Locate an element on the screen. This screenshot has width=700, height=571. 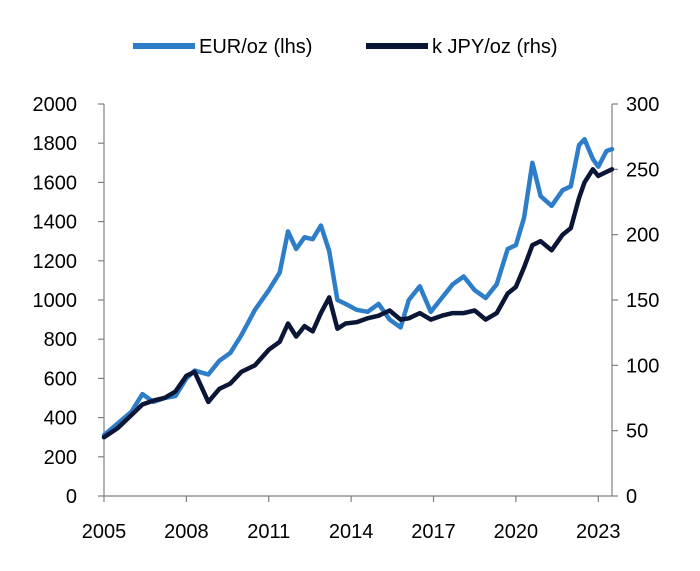
y-right-tick-label: 250 is located at coordinates (642, 170).